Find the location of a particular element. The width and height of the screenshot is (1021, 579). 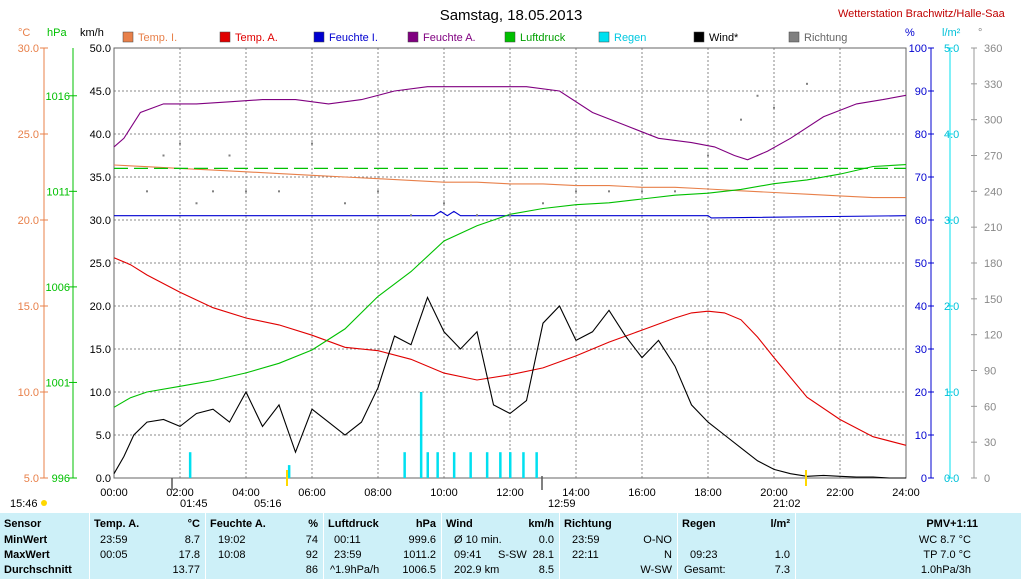

stats-temp: Temp. A. °C 23:59 8.7 00:05 17.8 13.77 is located at coordinates (147, 546).